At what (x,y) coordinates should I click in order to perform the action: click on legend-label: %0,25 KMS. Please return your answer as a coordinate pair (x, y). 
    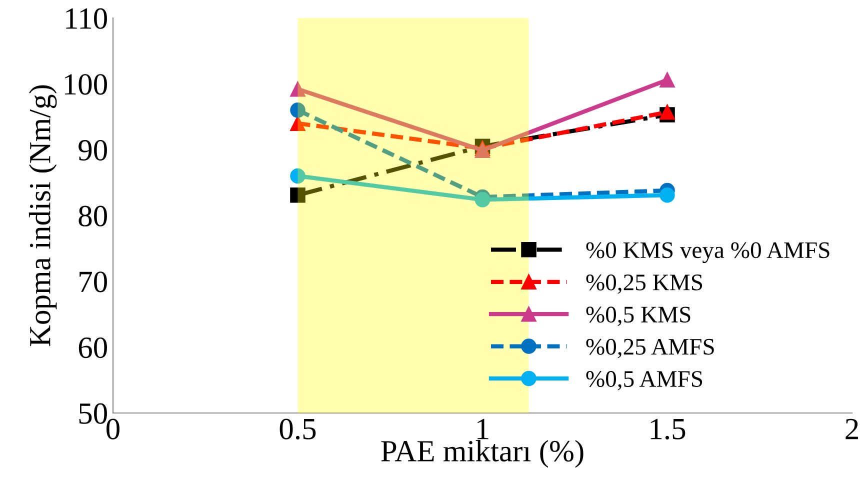
    Looking at the image, I should click on (644, 284).